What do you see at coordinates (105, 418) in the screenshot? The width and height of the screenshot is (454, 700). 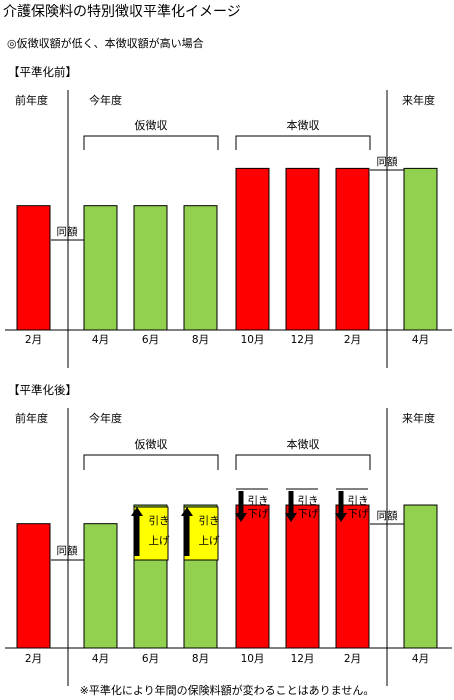 I see `year-label-current-after: 今年度` at bounding box center [105, 418].